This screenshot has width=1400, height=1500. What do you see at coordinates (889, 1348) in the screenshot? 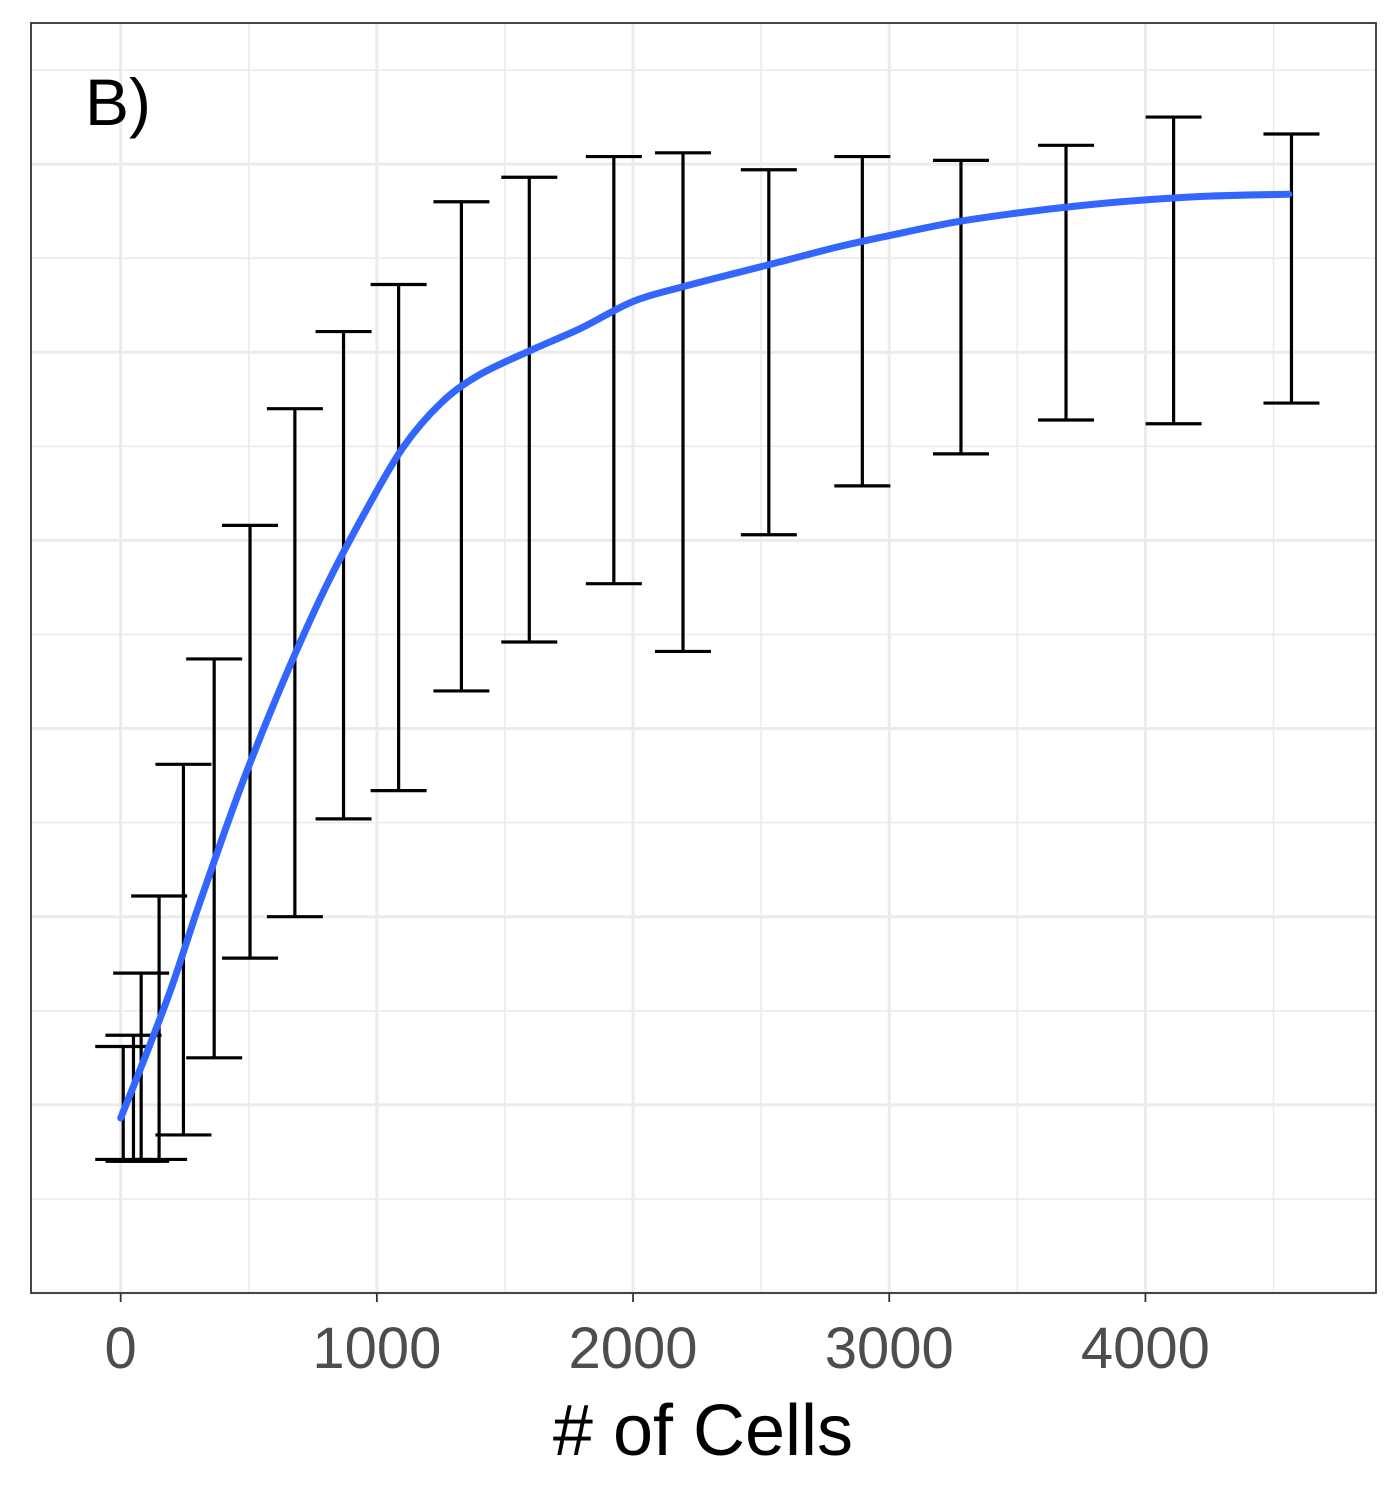
I see `x-tick-label: 3000` at bounding box center [889, 1348].